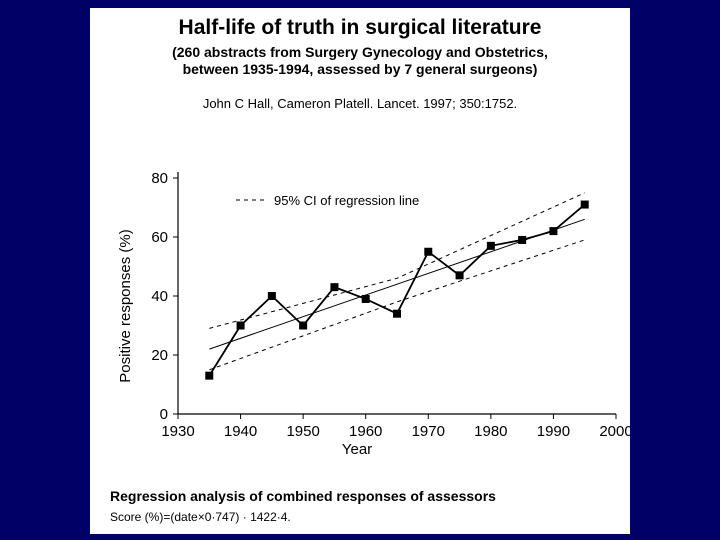 Image resolution: width=720 pixels, height=540 pixels. Describe the element at coordinates (553, 431) in the screenshot. I see `x-tick-label: 1990` at that location.